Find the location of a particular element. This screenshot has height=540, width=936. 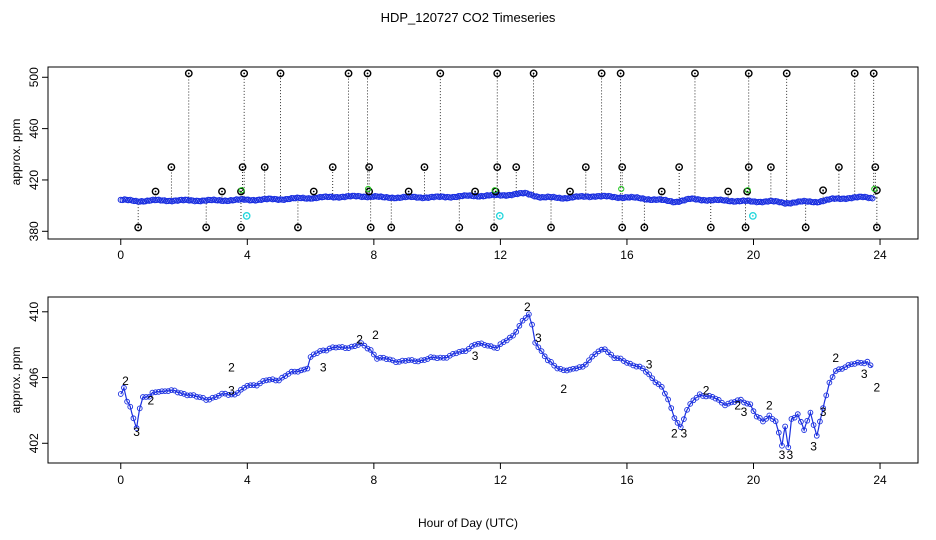

top-x-tick-label: 4 is located at coordinates (247, 255).